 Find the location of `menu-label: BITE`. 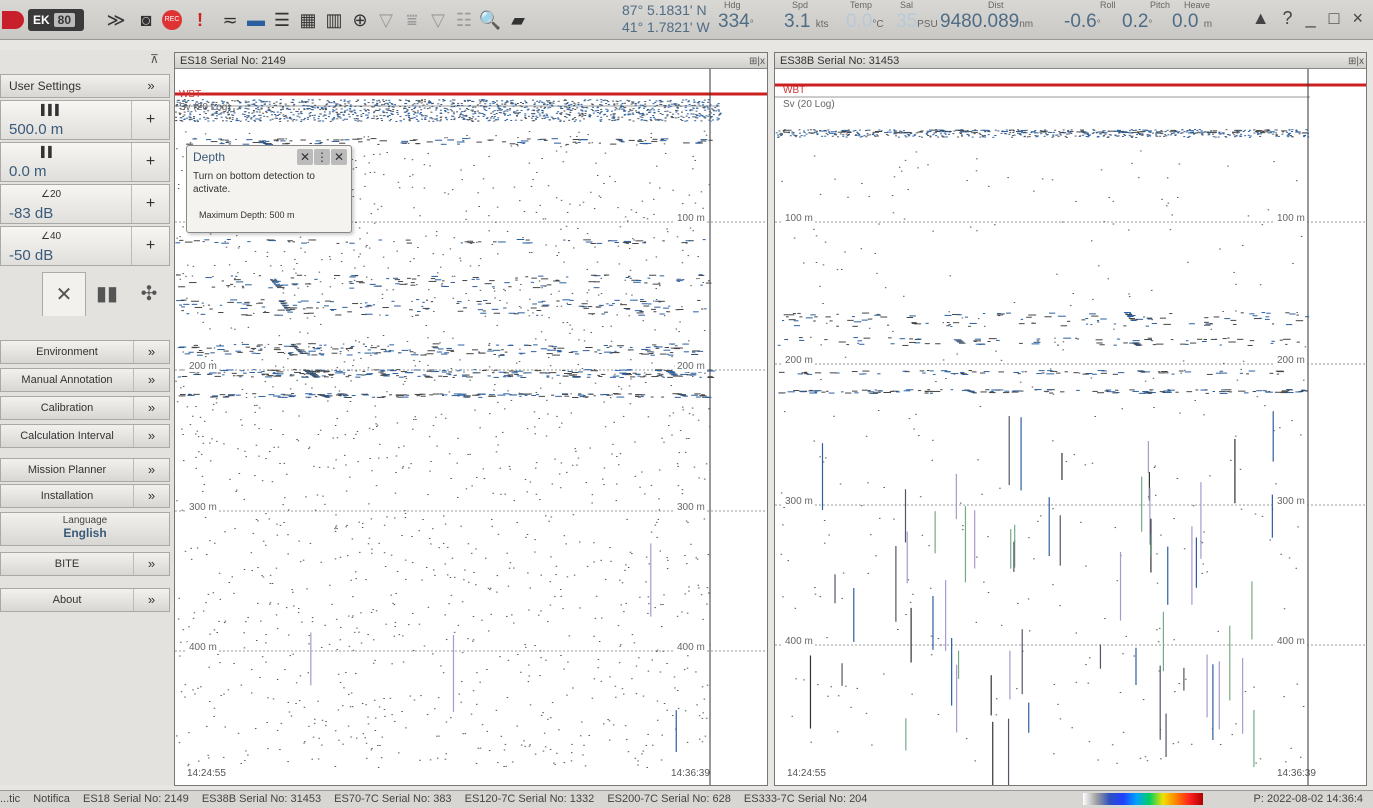

menu-label: BITE is located at coordinates (67, 564).